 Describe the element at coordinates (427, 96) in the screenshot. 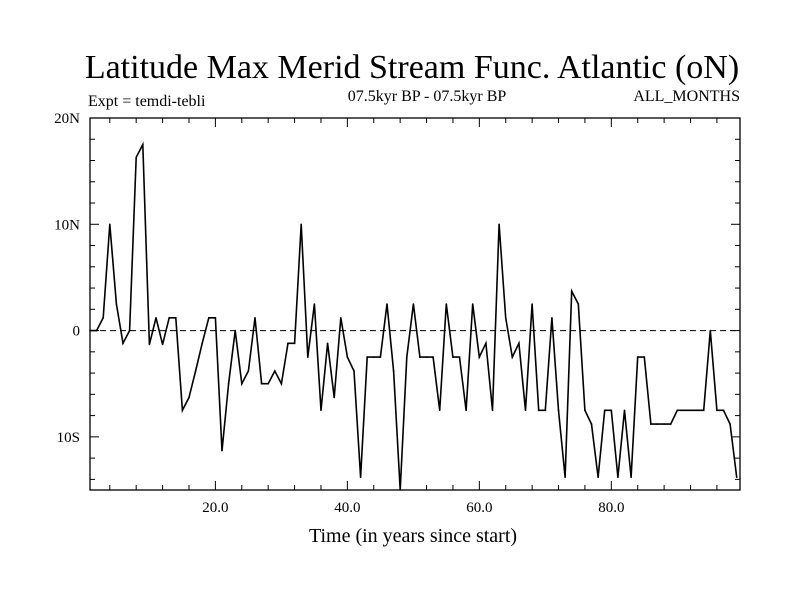

I see `chart-subtitle-center: 07.5kyr BP - 07.5kyr BP` at that location.